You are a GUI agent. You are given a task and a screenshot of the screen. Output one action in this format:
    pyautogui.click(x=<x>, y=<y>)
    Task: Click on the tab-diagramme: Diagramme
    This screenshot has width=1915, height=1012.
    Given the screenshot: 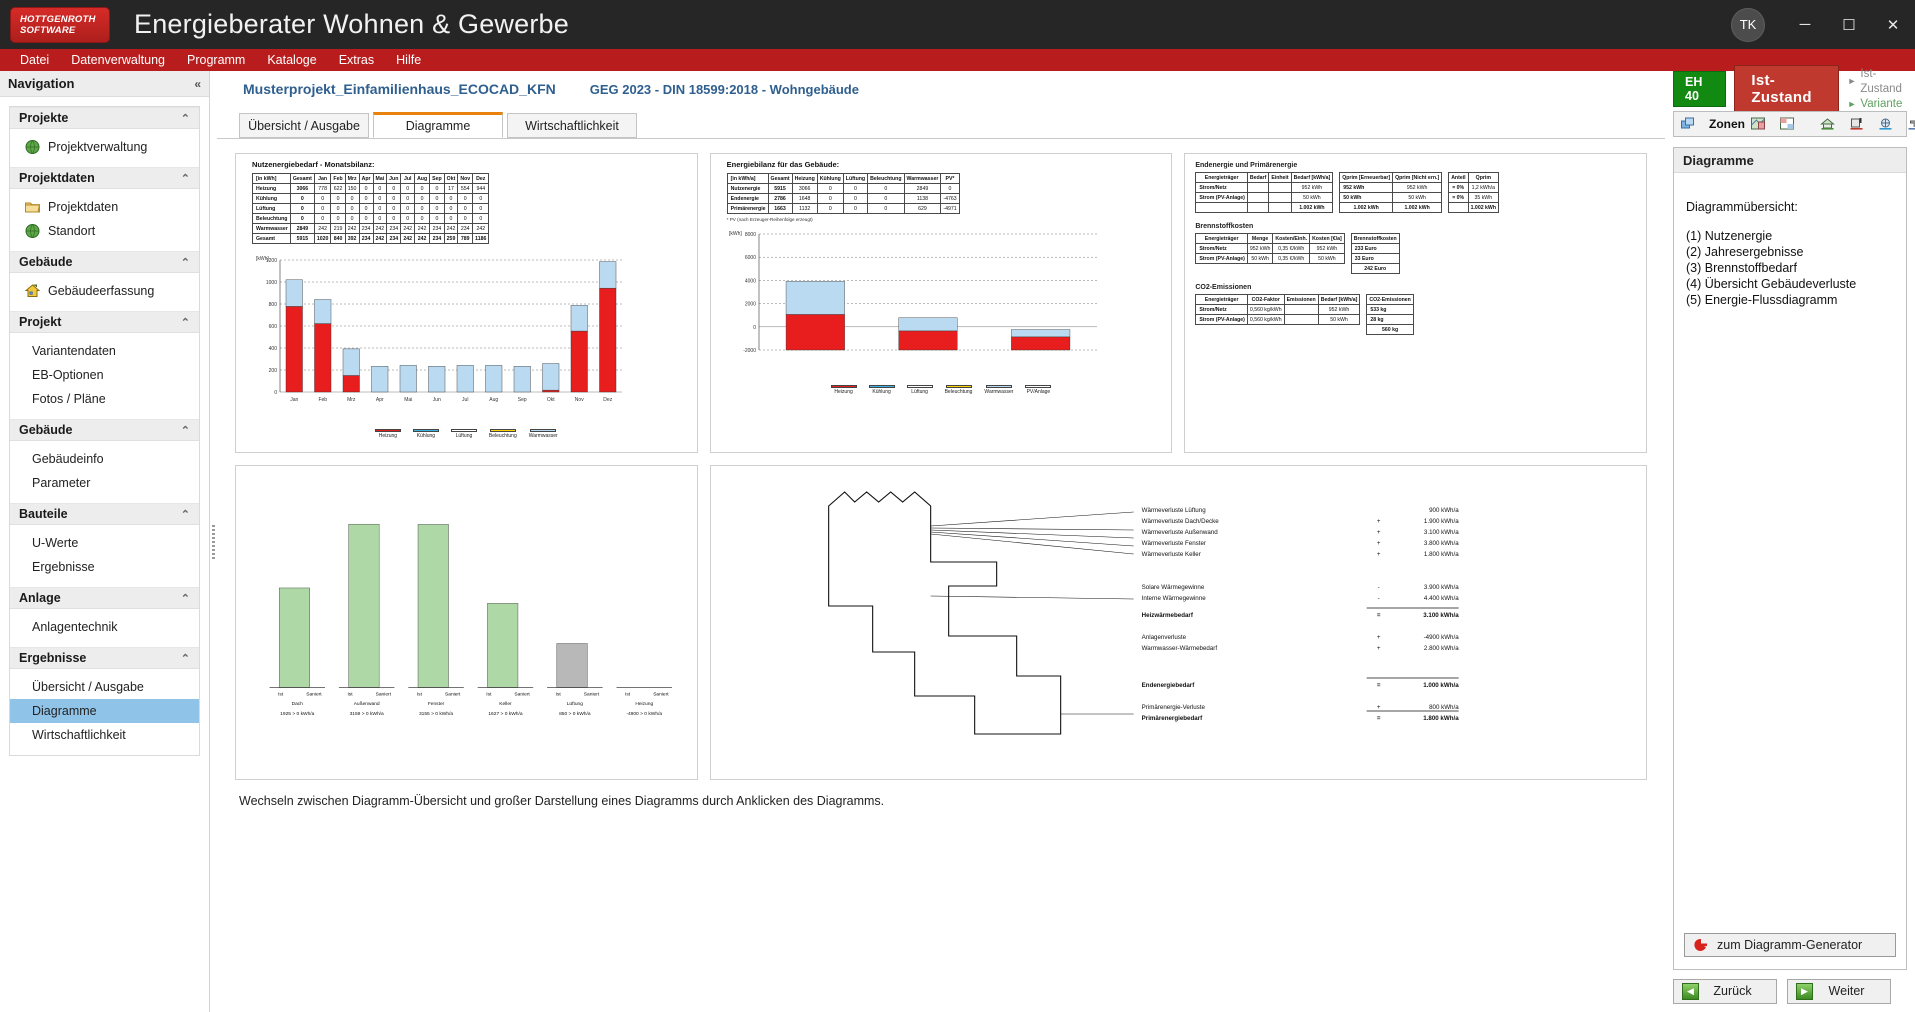 What is the action you would take?
    pyautogui.click(x=438, y=125)
    